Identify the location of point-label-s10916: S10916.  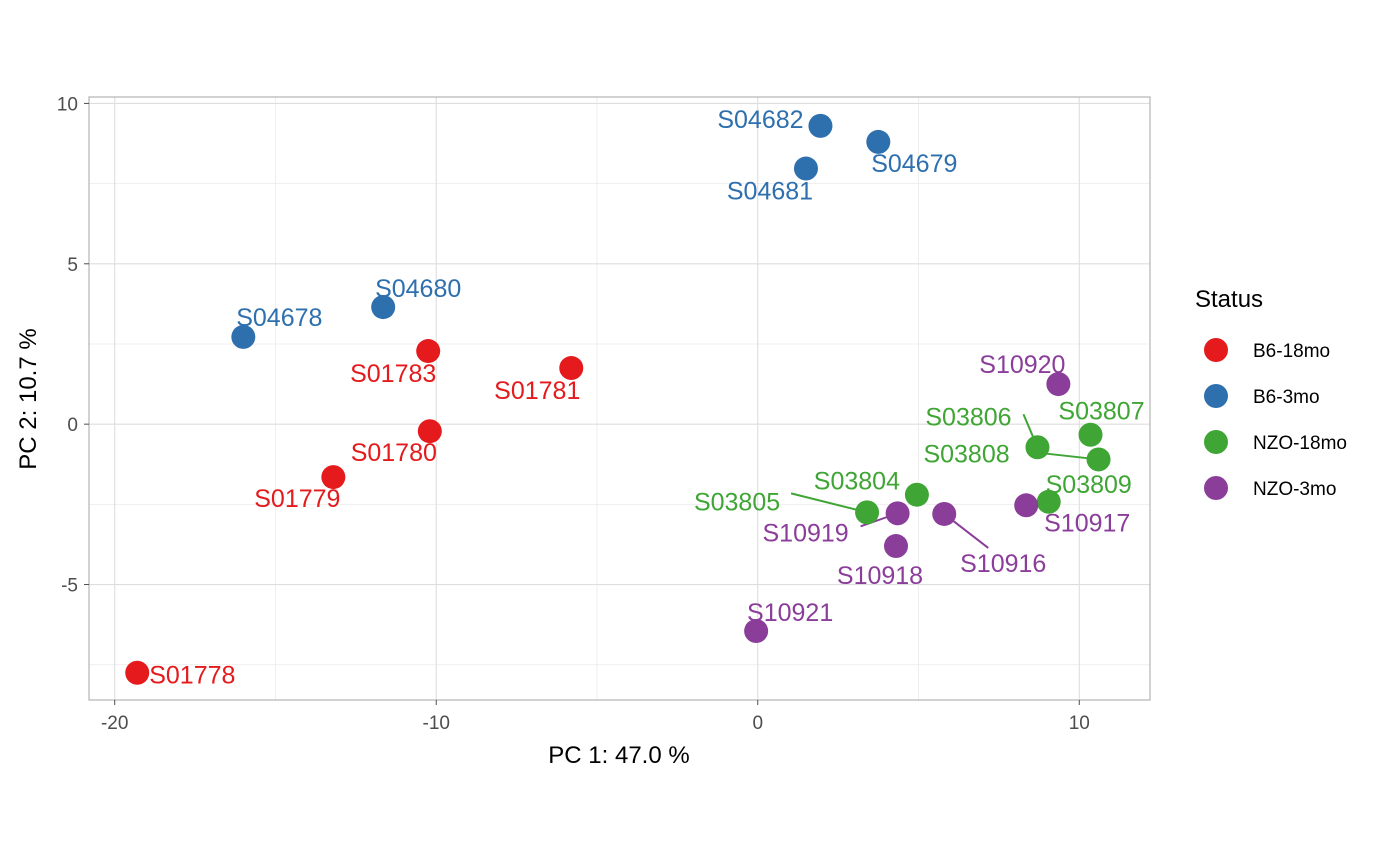
(1003, 564).